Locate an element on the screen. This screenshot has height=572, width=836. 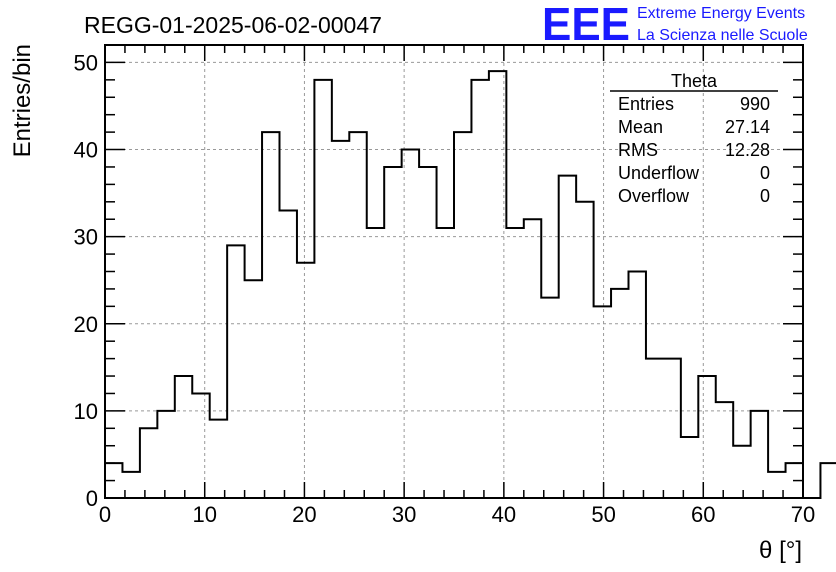
y-tick-label: 20 is located at coordinates (86, 324).